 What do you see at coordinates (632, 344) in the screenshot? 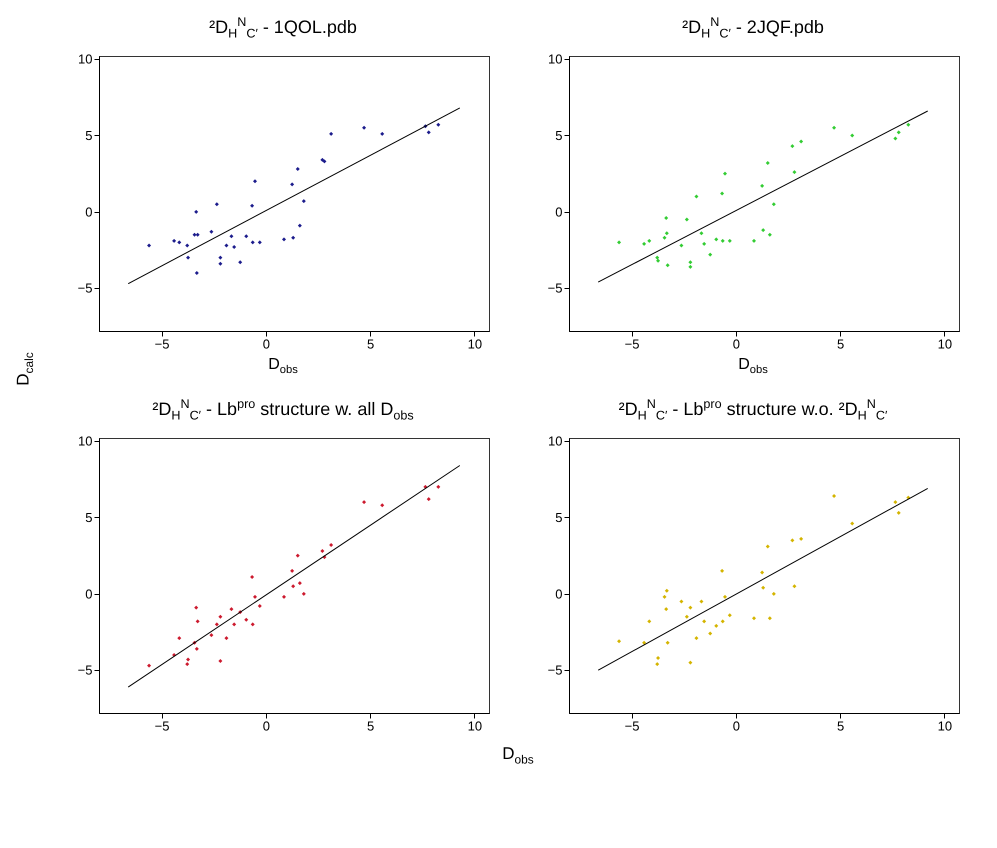
I see `x-tick-label: −5` at bounding box center [632, 344].